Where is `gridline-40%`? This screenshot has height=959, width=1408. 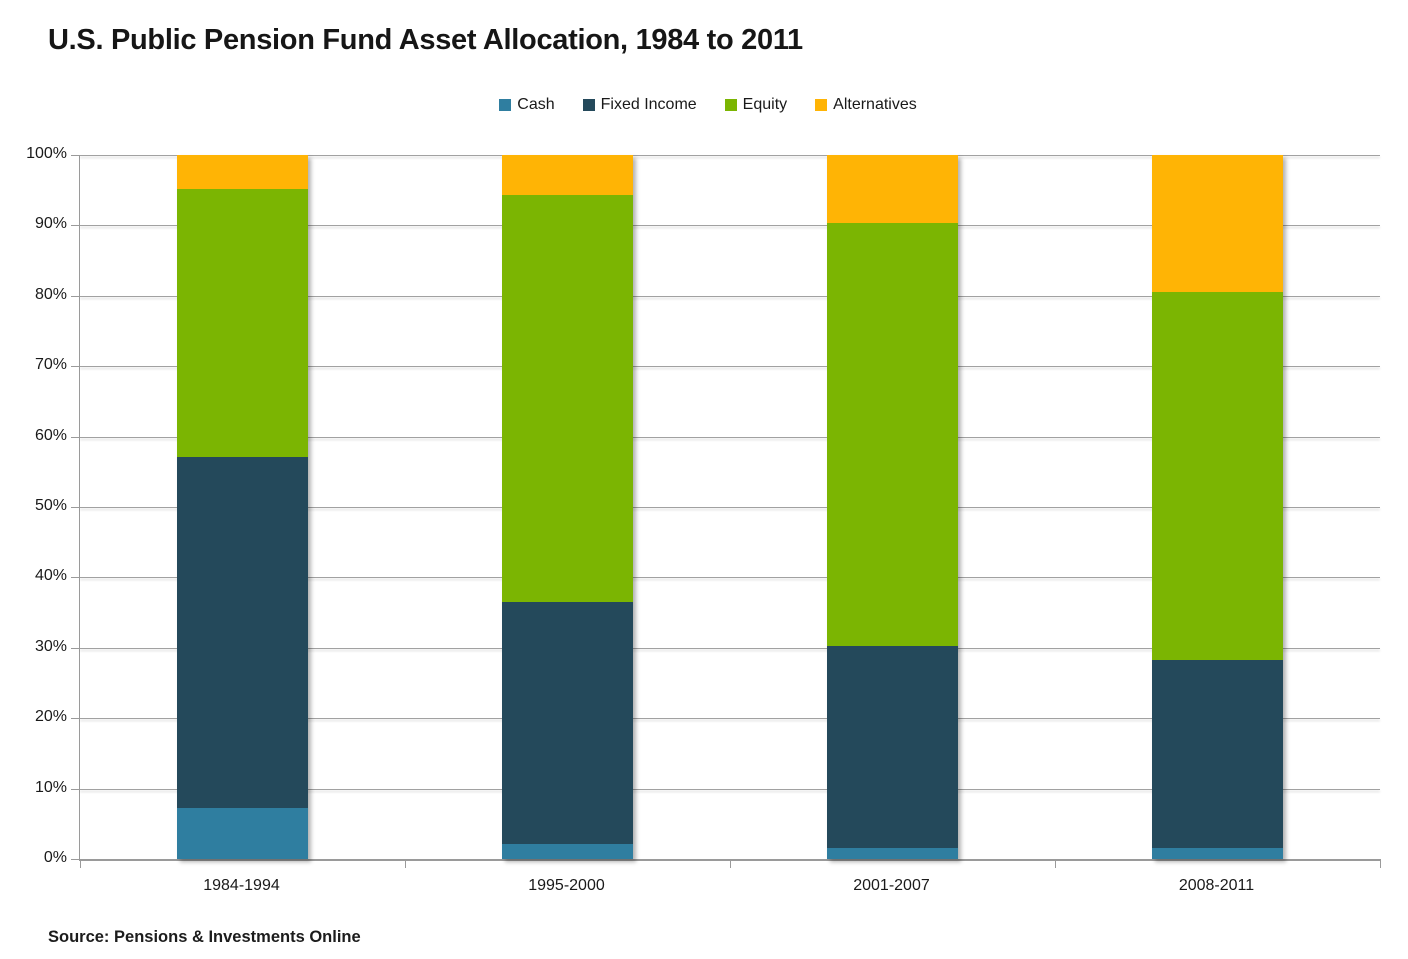
gridline-40% is located at coordinates (730, 578).